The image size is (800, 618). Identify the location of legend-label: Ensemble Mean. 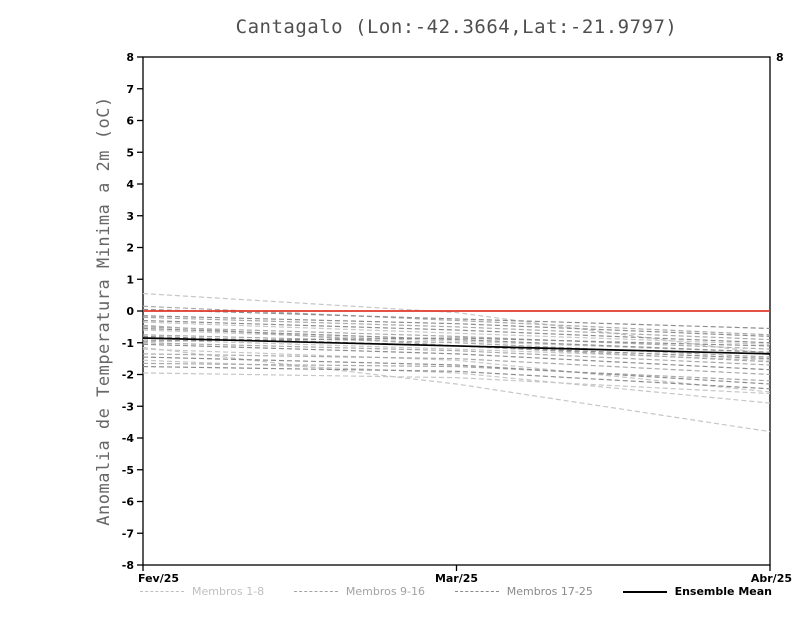
(723, 591).